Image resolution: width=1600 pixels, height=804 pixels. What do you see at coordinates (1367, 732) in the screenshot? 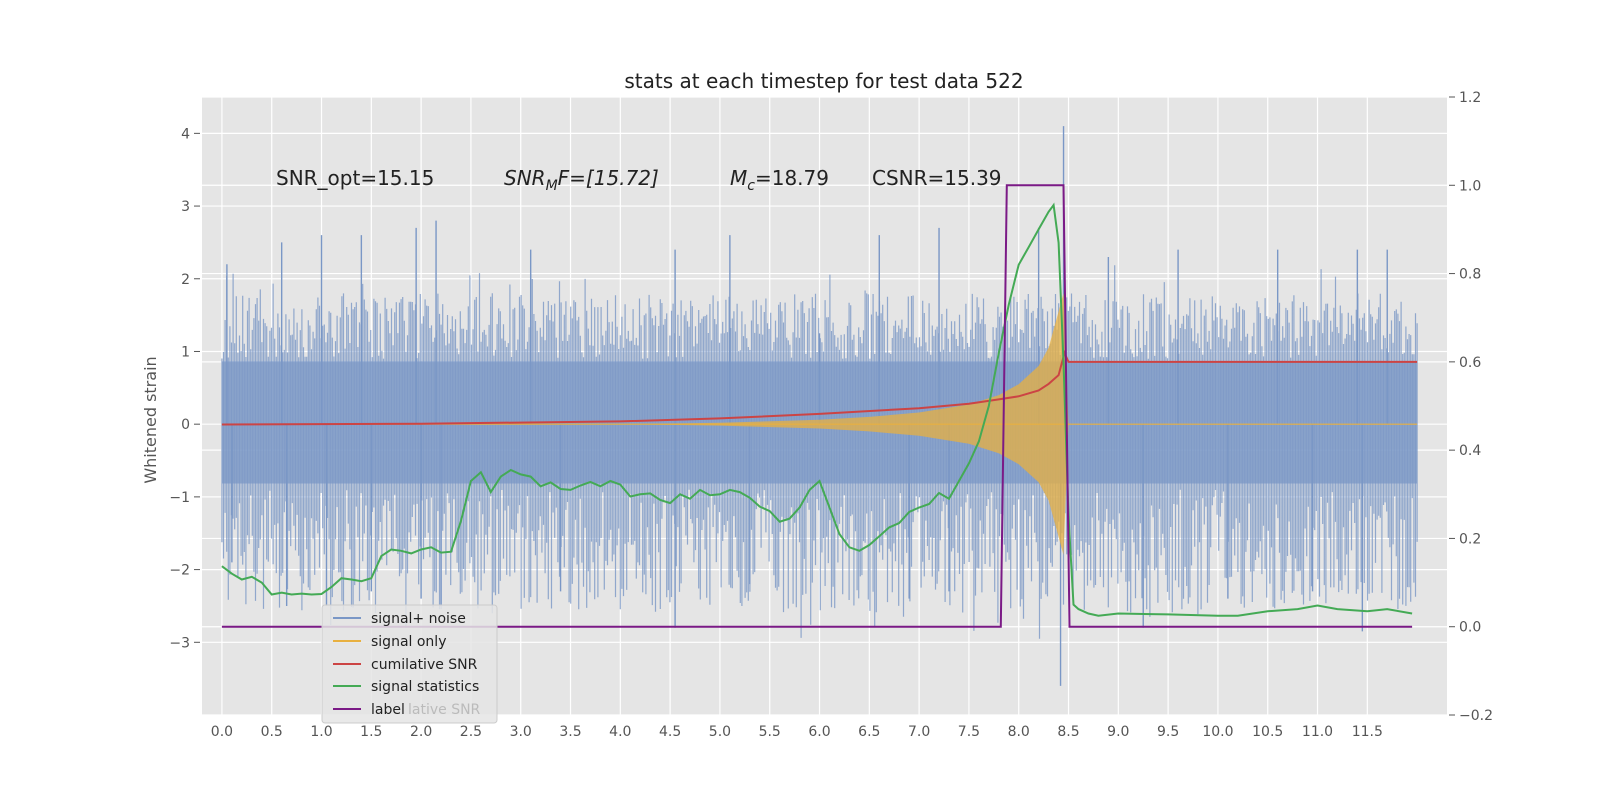
I see `x-tick-label: 11.5` at bounding box center [1367, 732].